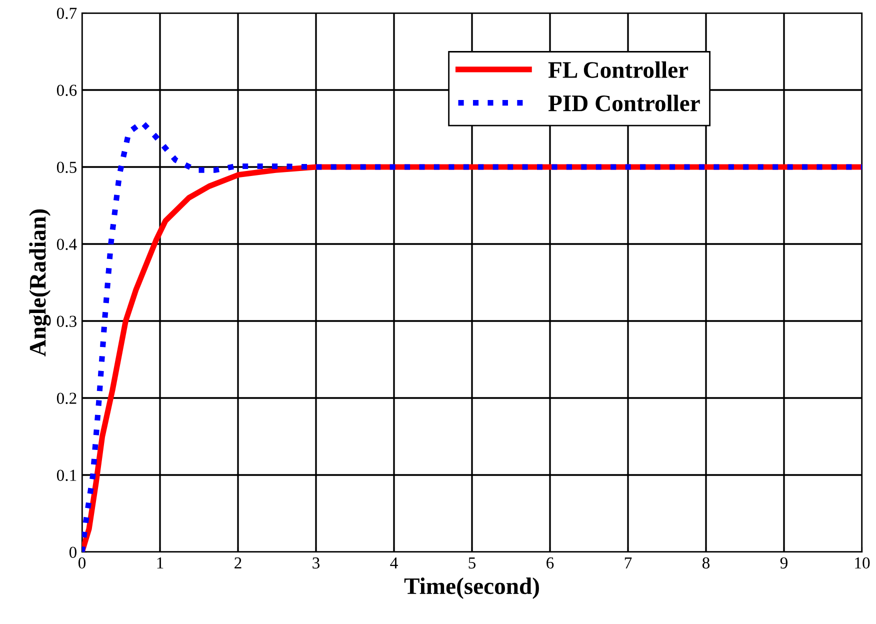 The width and height of the screenshot is (876, 624). I want to click on x-tick-label: 6, so click(550, 563).